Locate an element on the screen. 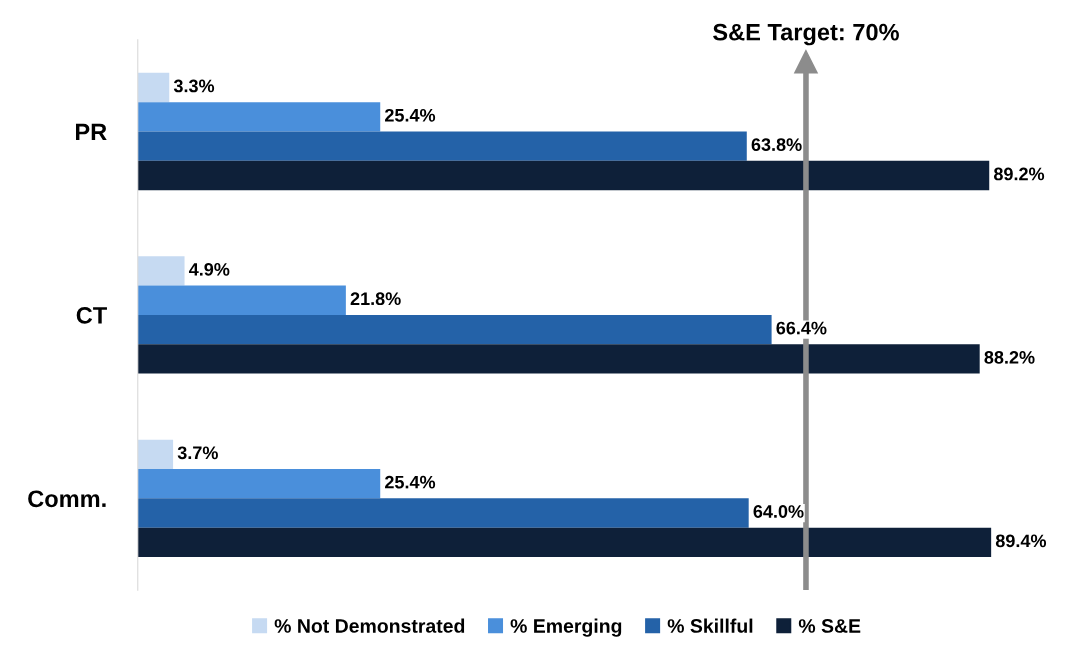  legend-label: % S&E is located at coordinates (829, 626).